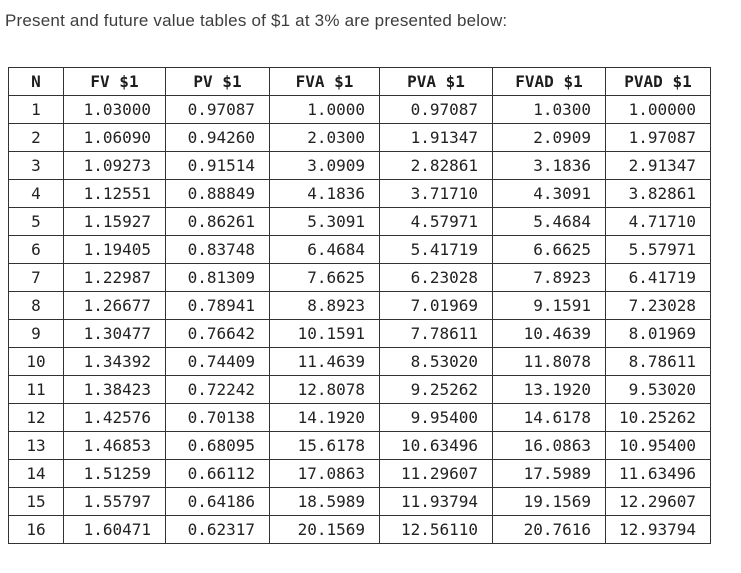  Describe the element at coordinates (549, 249) in the screenshot. I see `table-cell: 6.6625` at that location.